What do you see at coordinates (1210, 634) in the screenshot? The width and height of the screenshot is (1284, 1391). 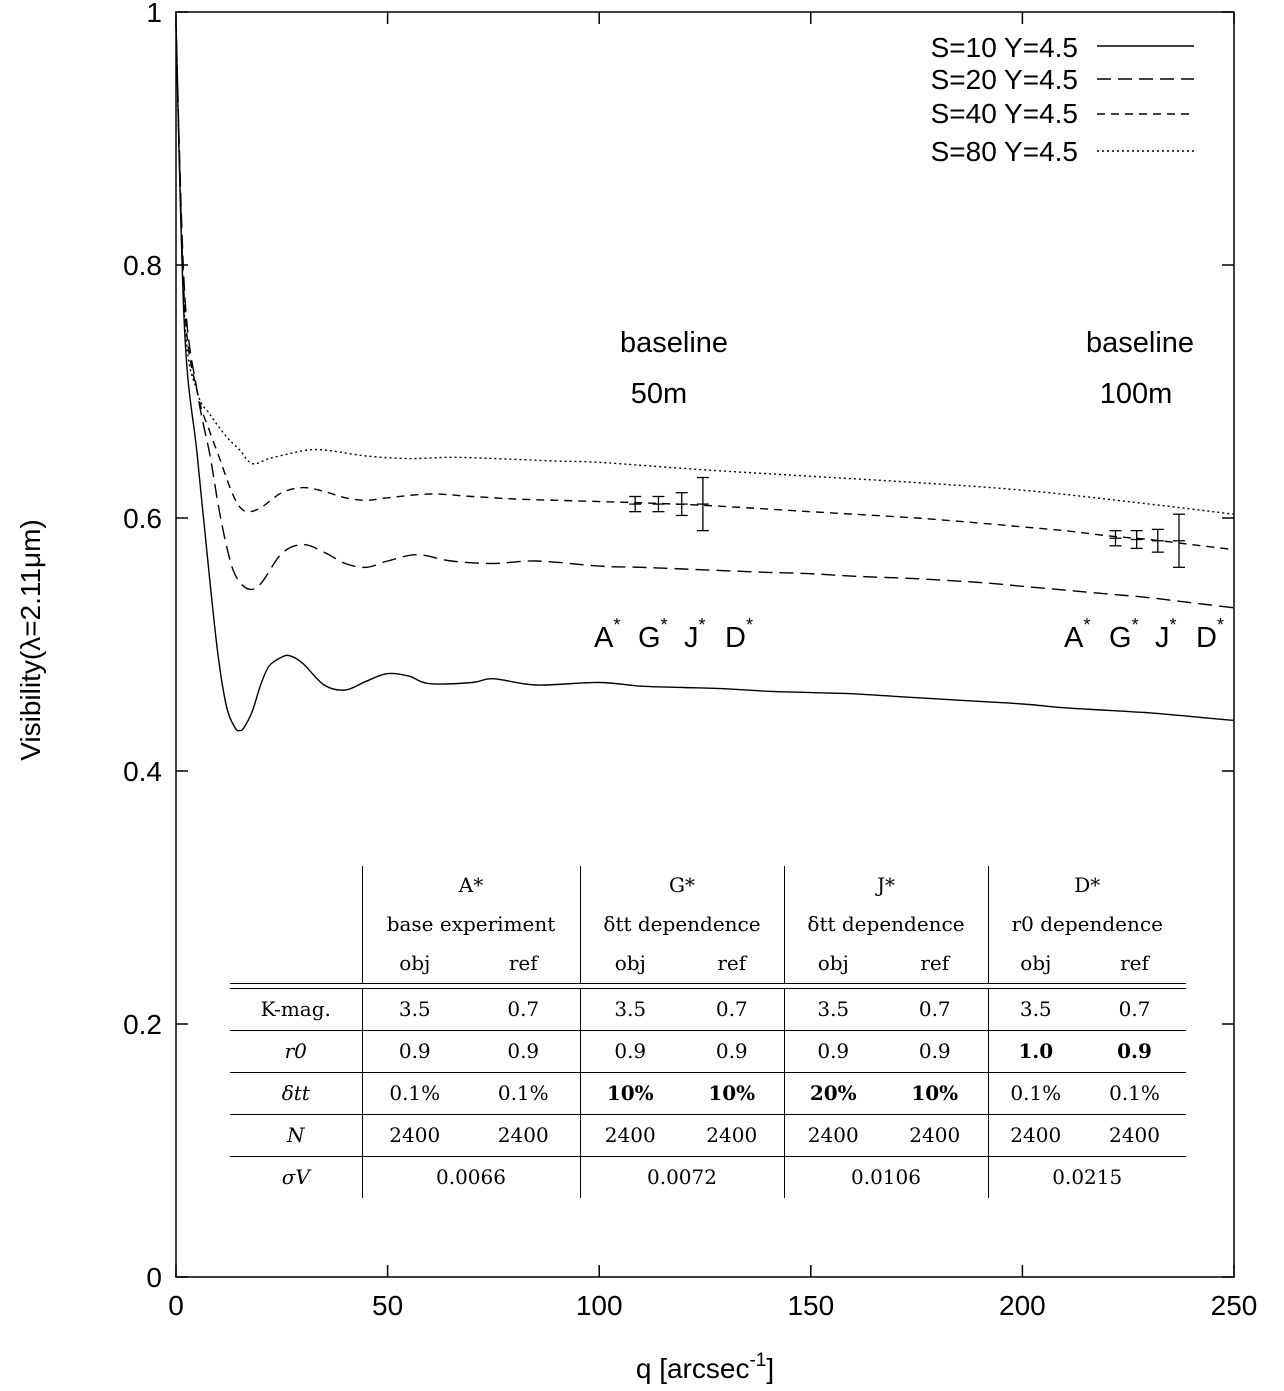 I see `label-d-100: D*` at bounding box center [1210, 634].